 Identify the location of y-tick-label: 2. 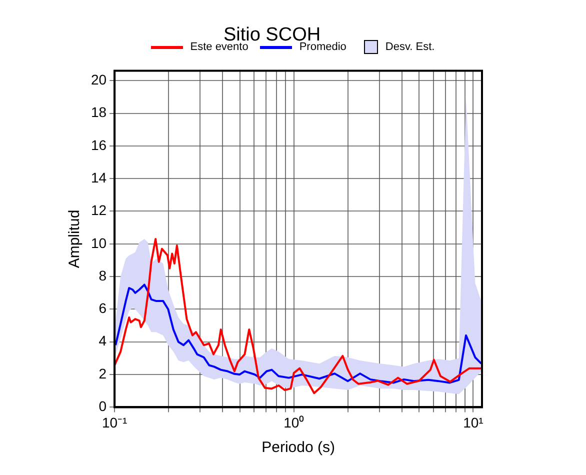
(102, 373).